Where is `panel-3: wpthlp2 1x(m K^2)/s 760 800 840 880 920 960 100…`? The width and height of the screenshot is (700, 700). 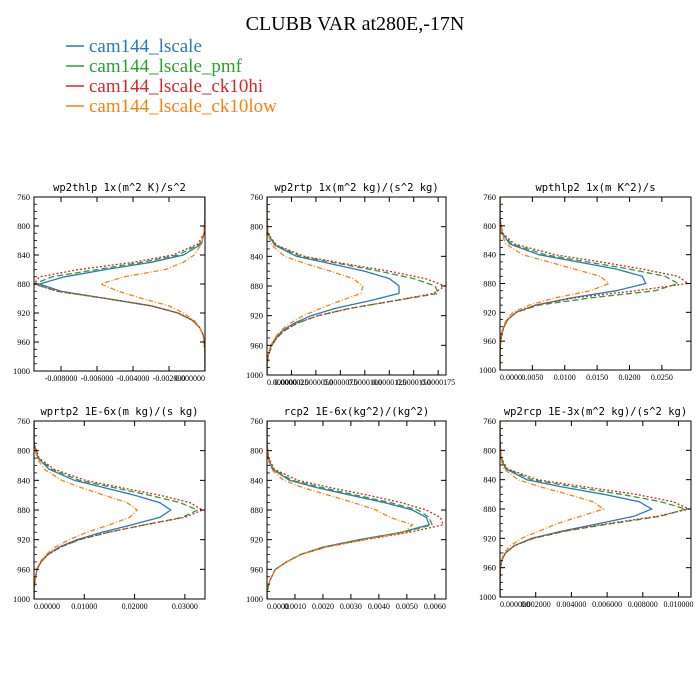
panel-3: wpthlp2 1x(m K^2)/s 760 800 840 880 920 960 100… is located at coordinates (585, 282).